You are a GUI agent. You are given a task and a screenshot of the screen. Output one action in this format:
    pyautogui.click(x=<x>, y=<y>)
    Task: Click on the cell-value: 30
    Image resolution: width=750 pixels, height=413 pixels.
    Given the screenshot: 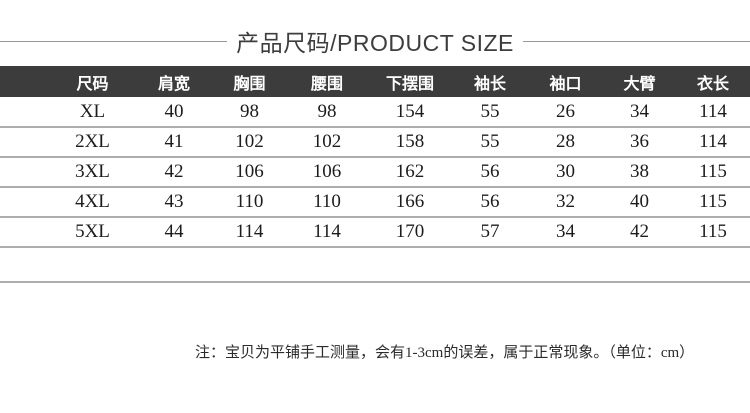 What is the action you would take?
    pyautogui.click(x=565, y=171)
    